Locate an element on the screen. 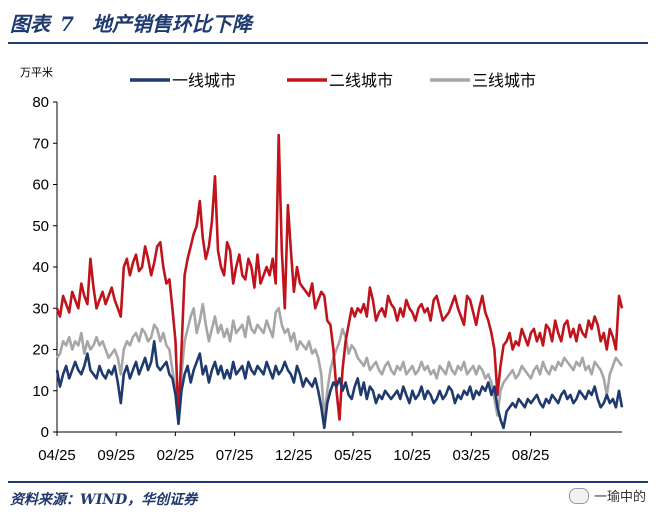 The height and width of the screenshot is (525, 664). x-tick-label: 05/25 is located at coordinates (353, 455).